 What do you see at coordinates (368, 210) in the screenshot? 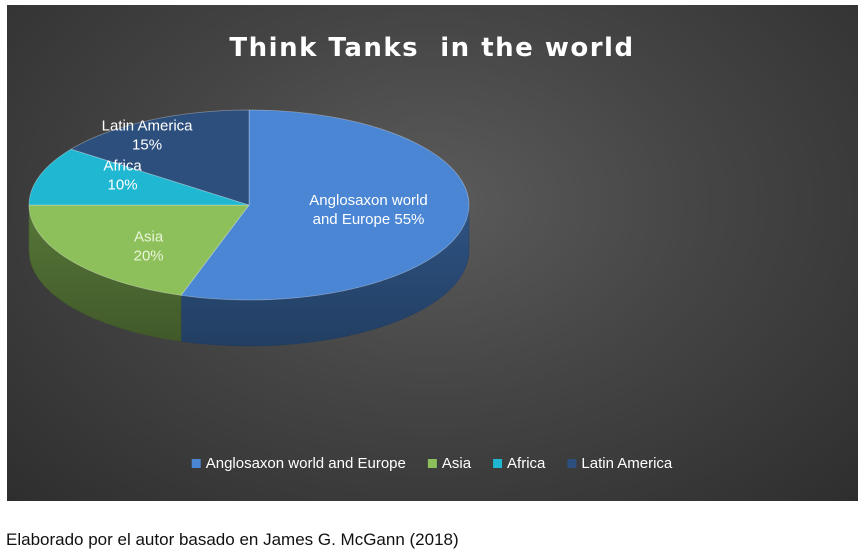
I see `slice-label-anglosaxon-world-and-europe: Anglosaxon world and Europe 55%` at bounding box center [368, 210].